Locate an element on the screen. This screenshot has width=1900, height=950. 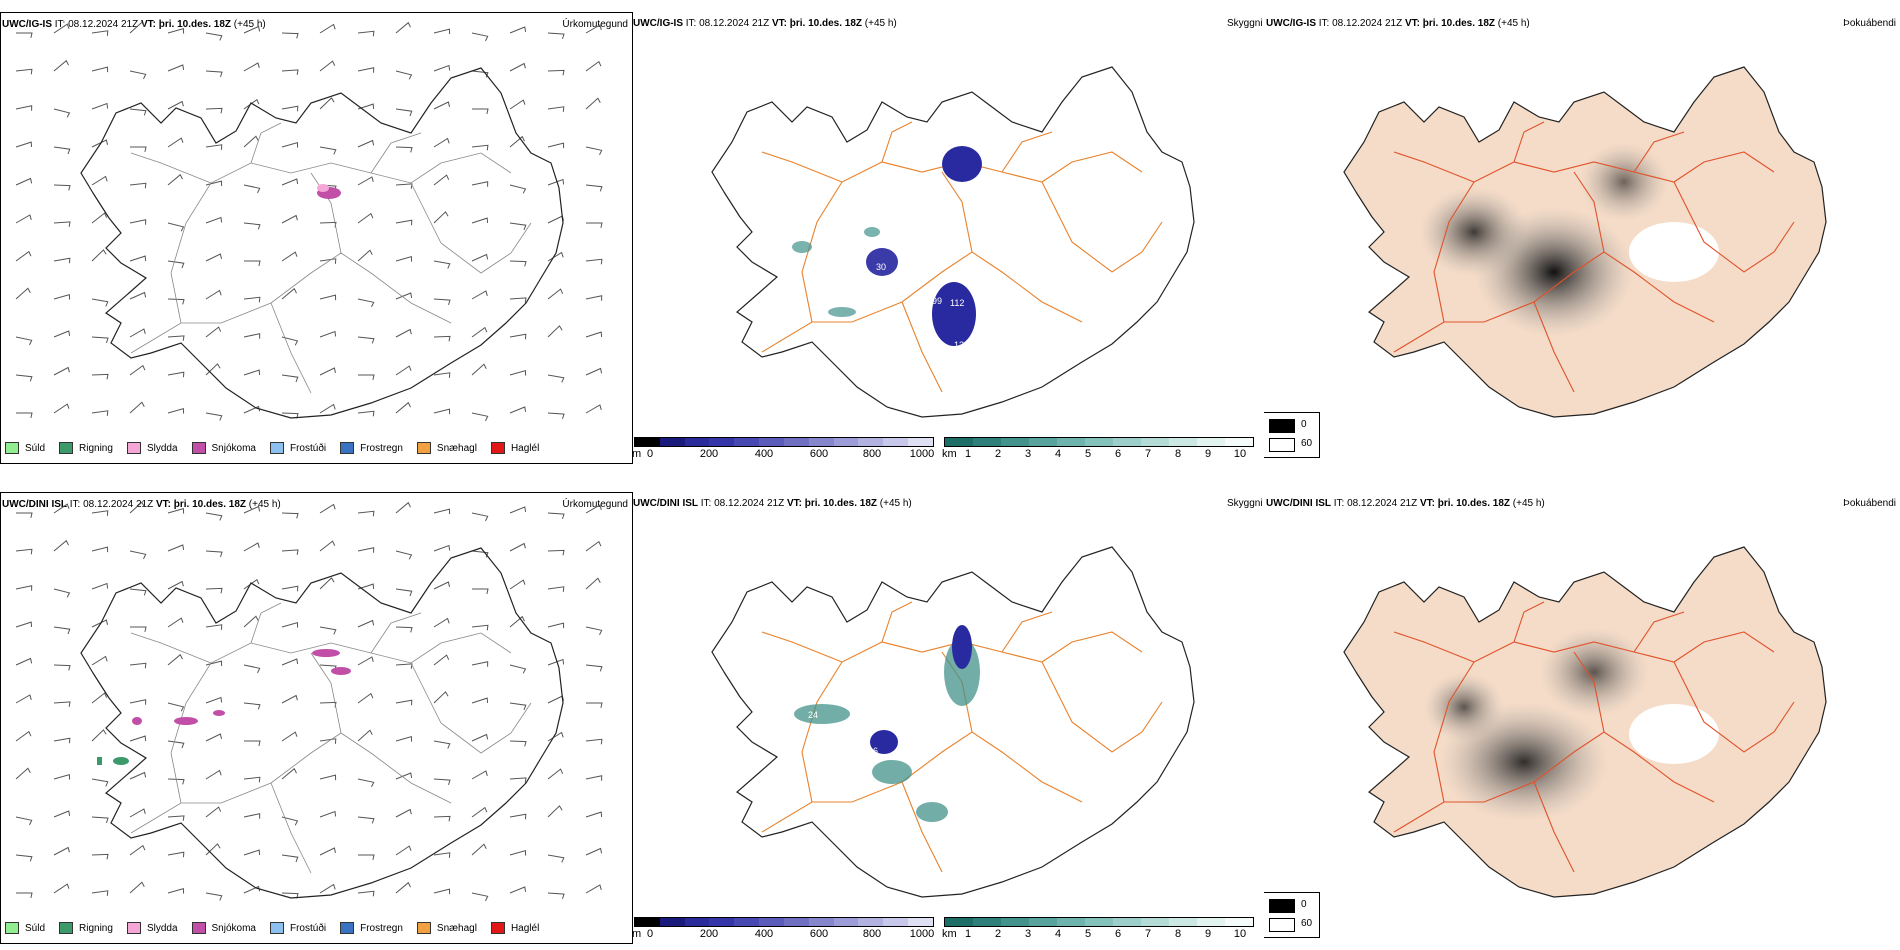
cloud-label: 25 is located at coordinates (879, 217).